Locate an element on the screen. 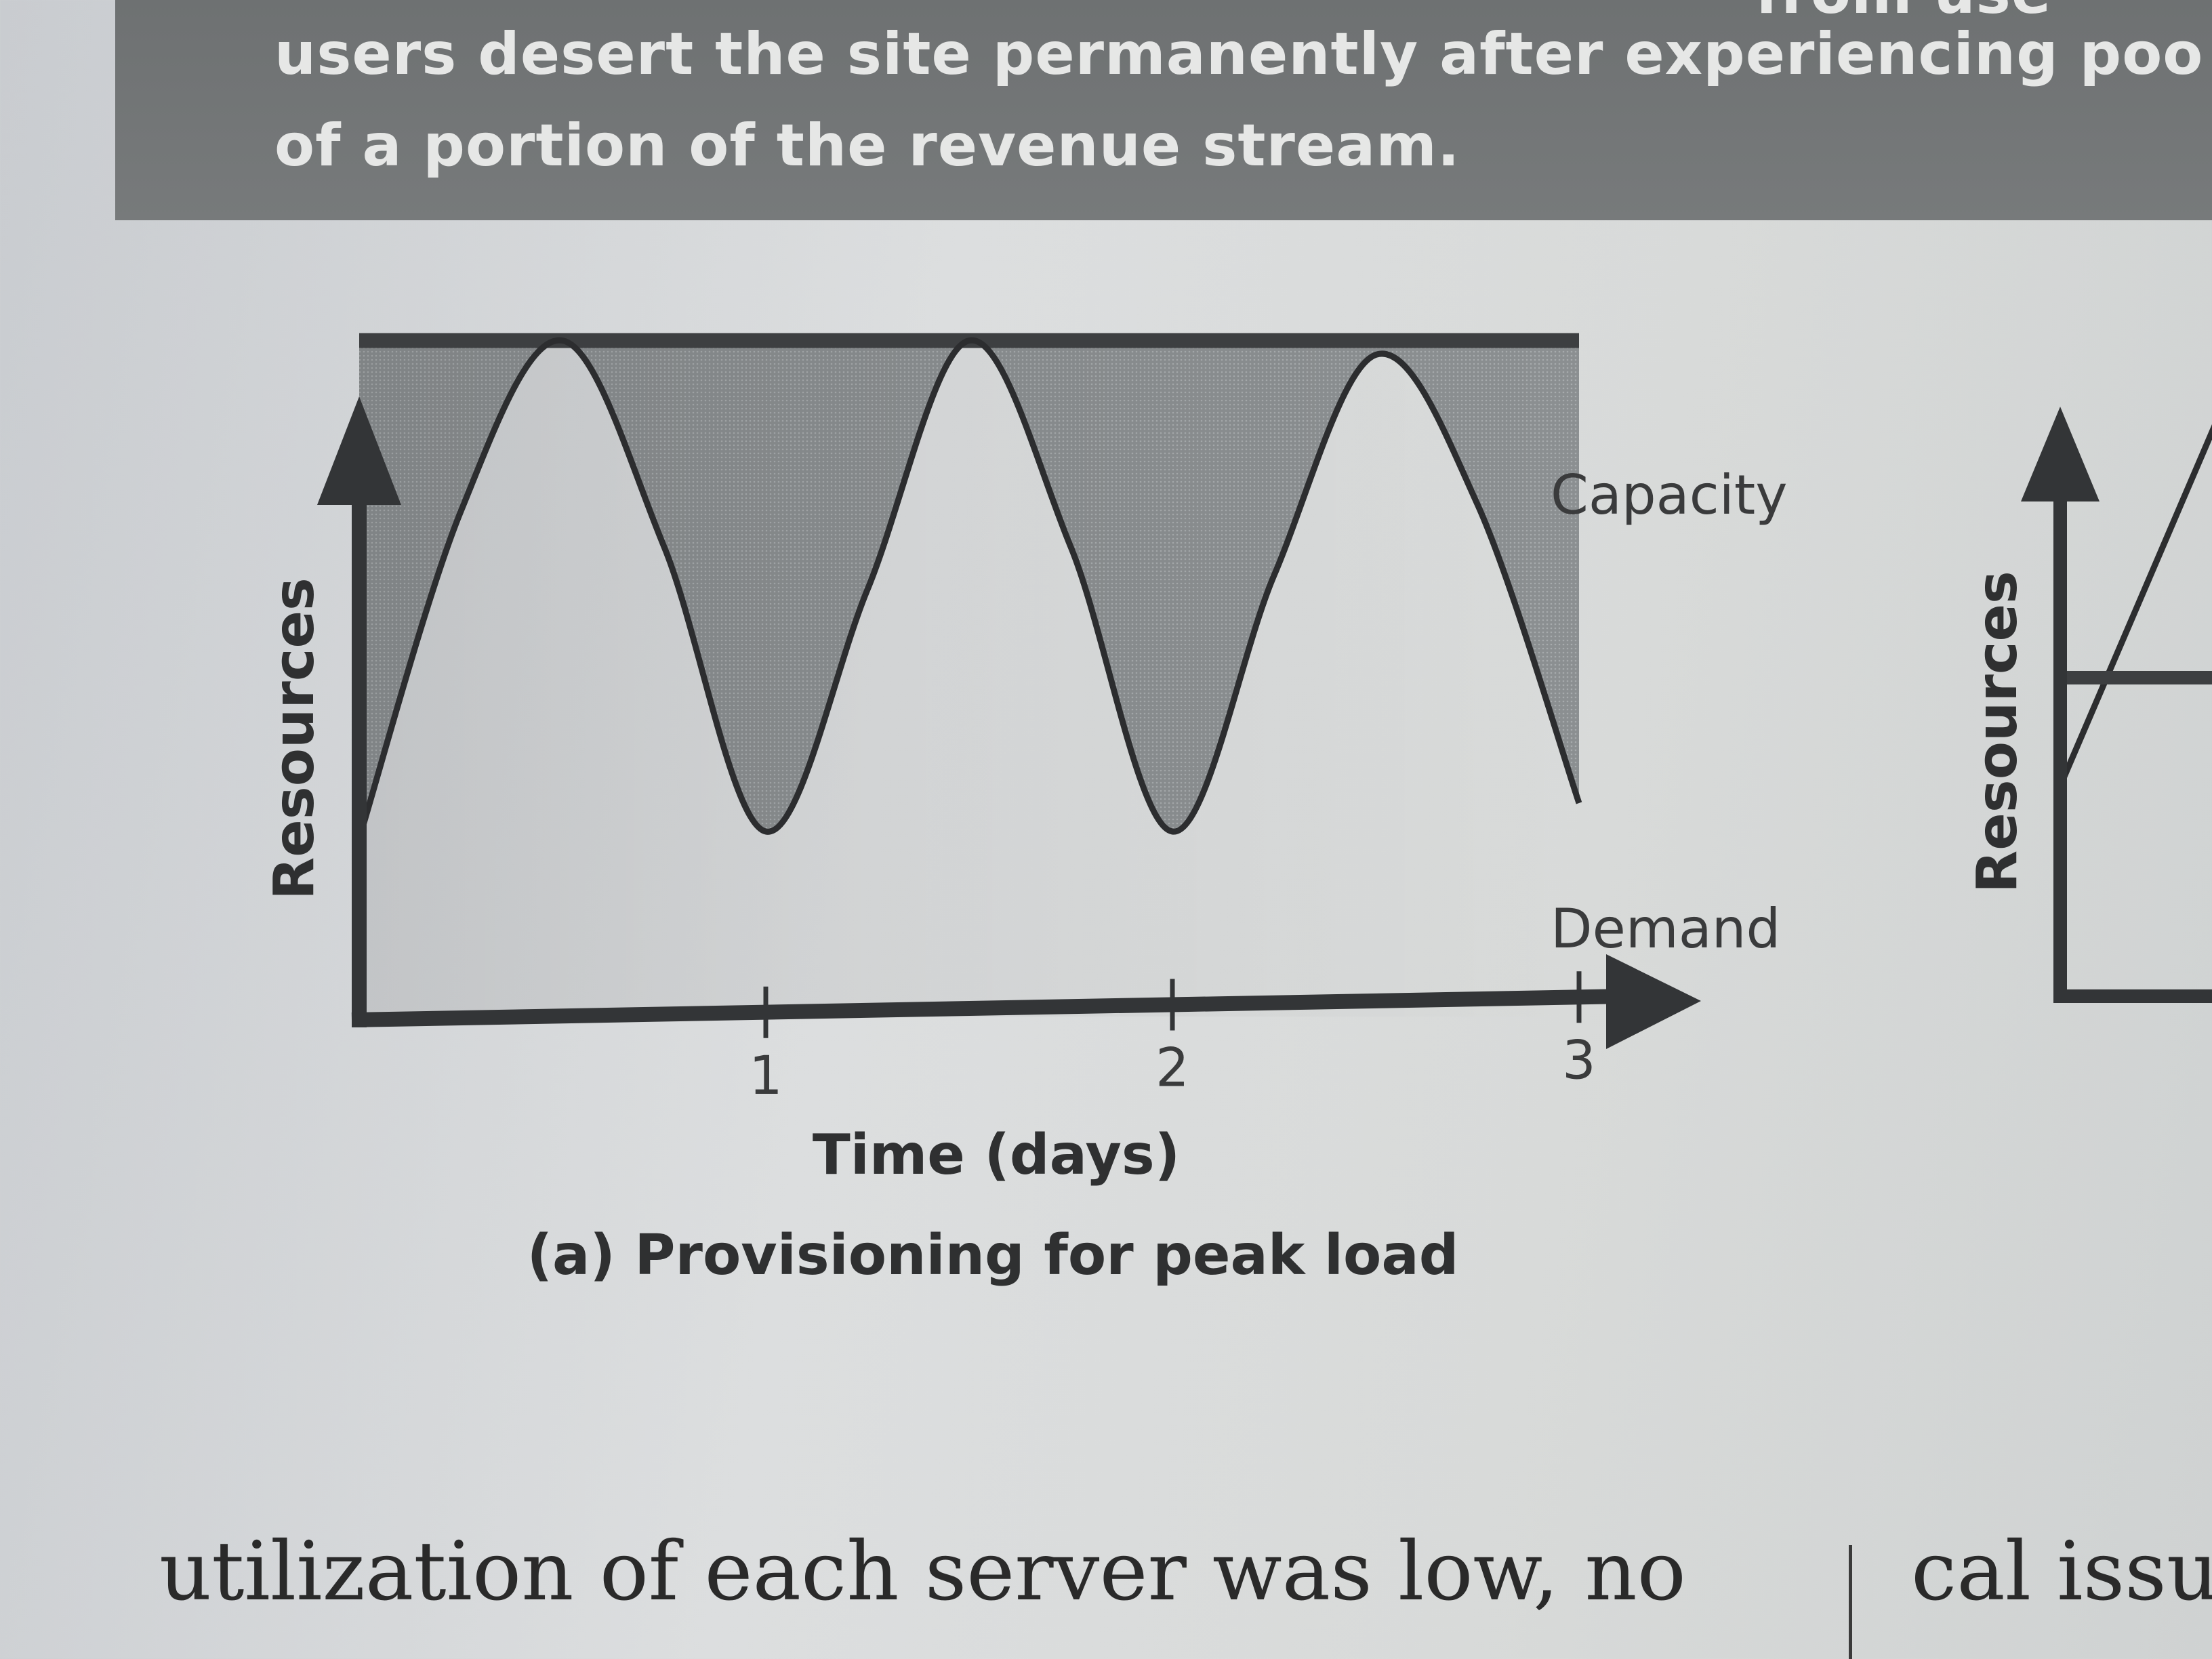 Image resolution: width=2212 pixels, height=1659 pixels. x-axis-arrowhead is located at coordinates (1654, 1001).